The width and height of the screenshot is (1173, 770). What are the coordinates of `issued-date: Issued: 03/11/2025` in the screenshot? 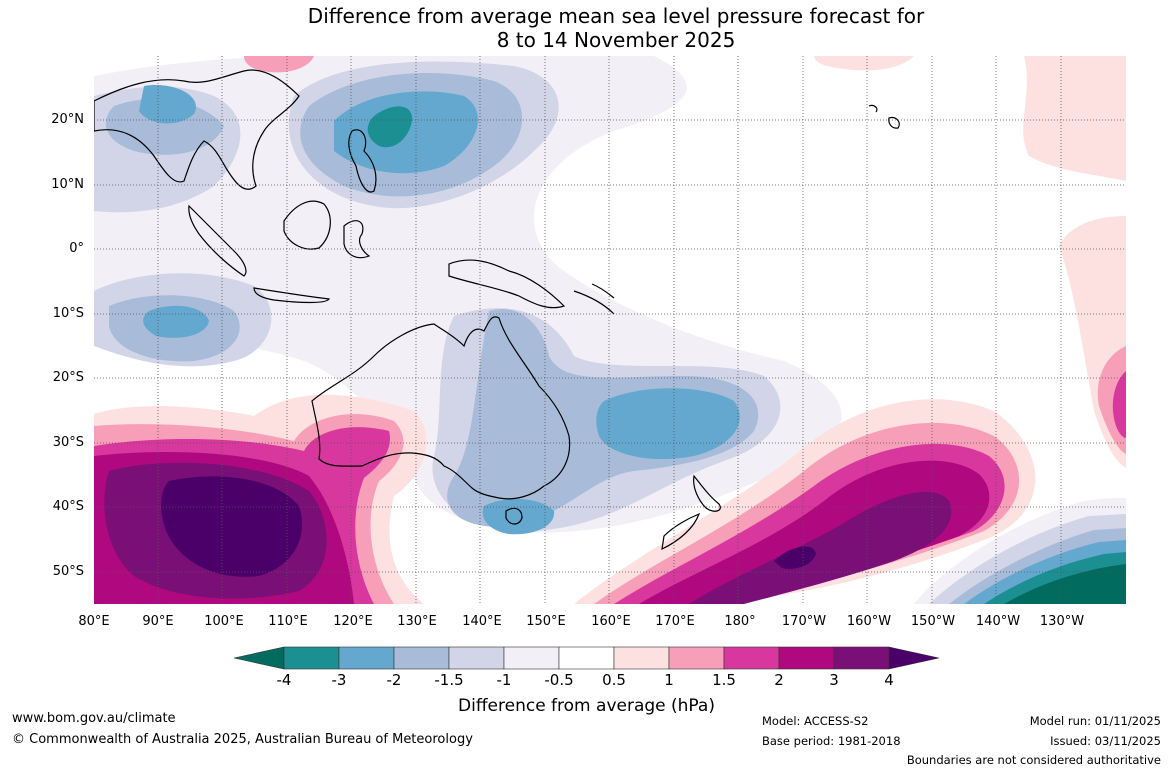 It's located at (1105, 741).